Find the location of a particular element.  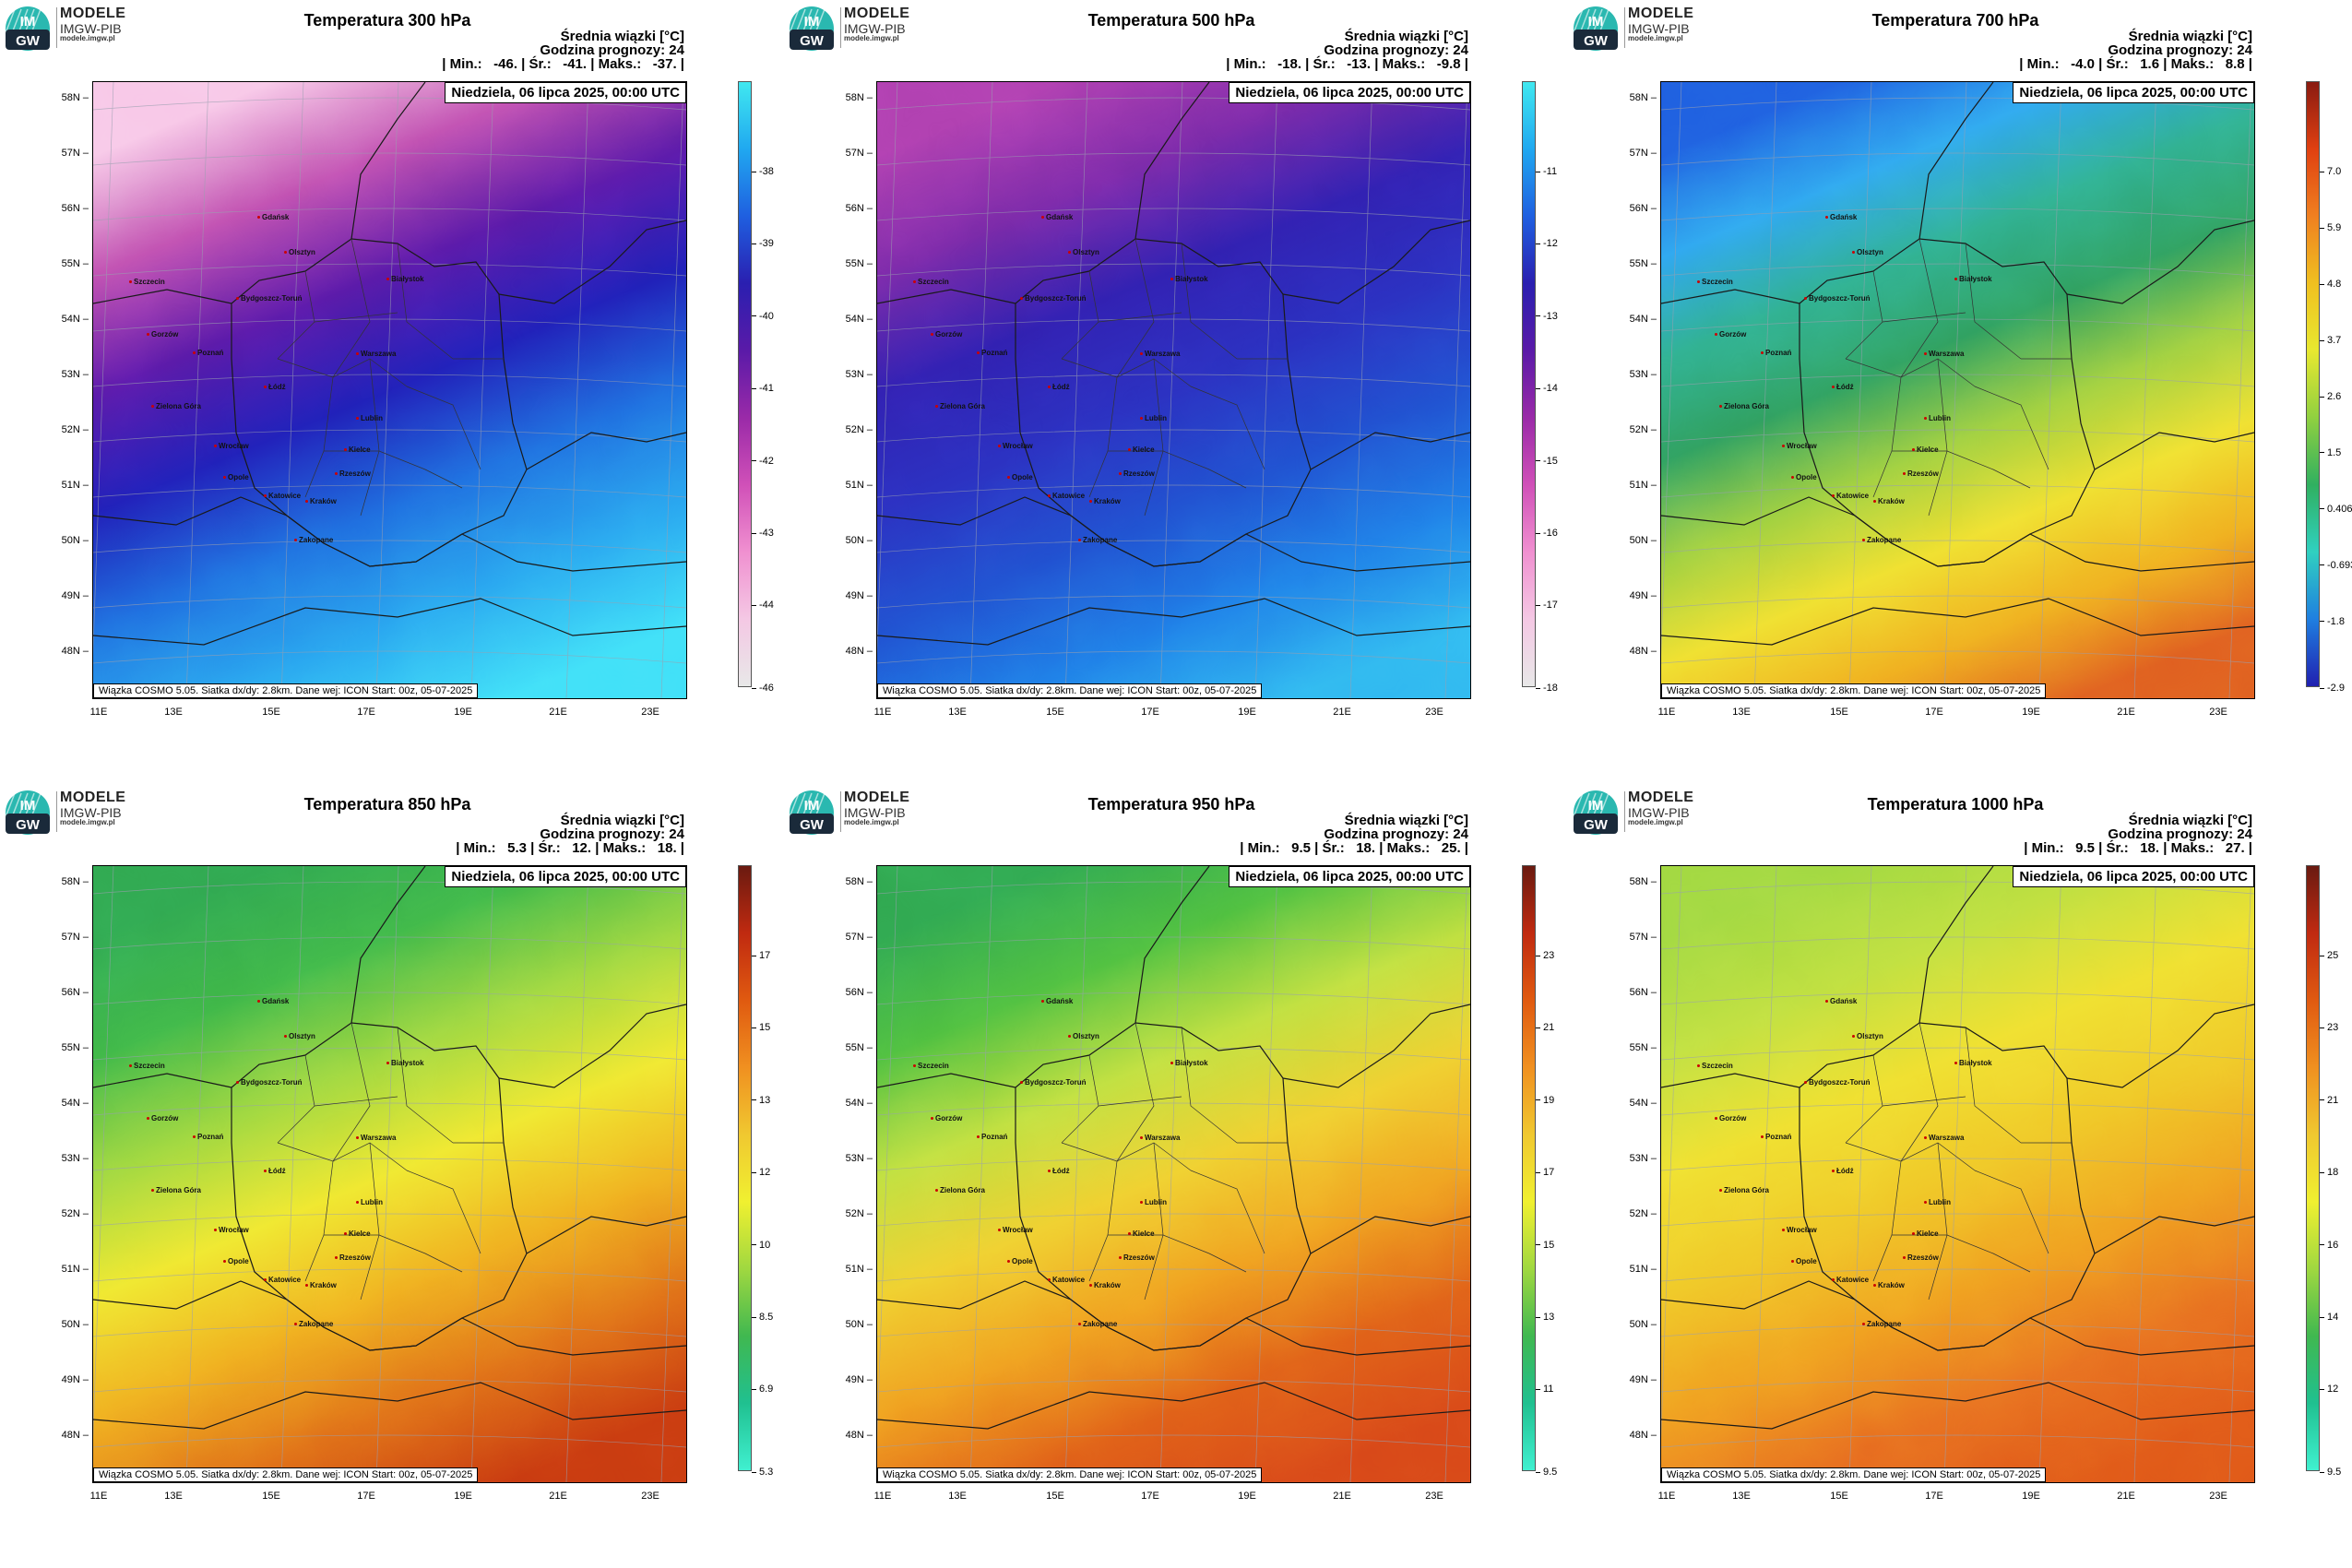

stats-line: | Min.: 5.3 | Śr.: 12. | Maks.: 18. | is located at coordinates (570, 848).